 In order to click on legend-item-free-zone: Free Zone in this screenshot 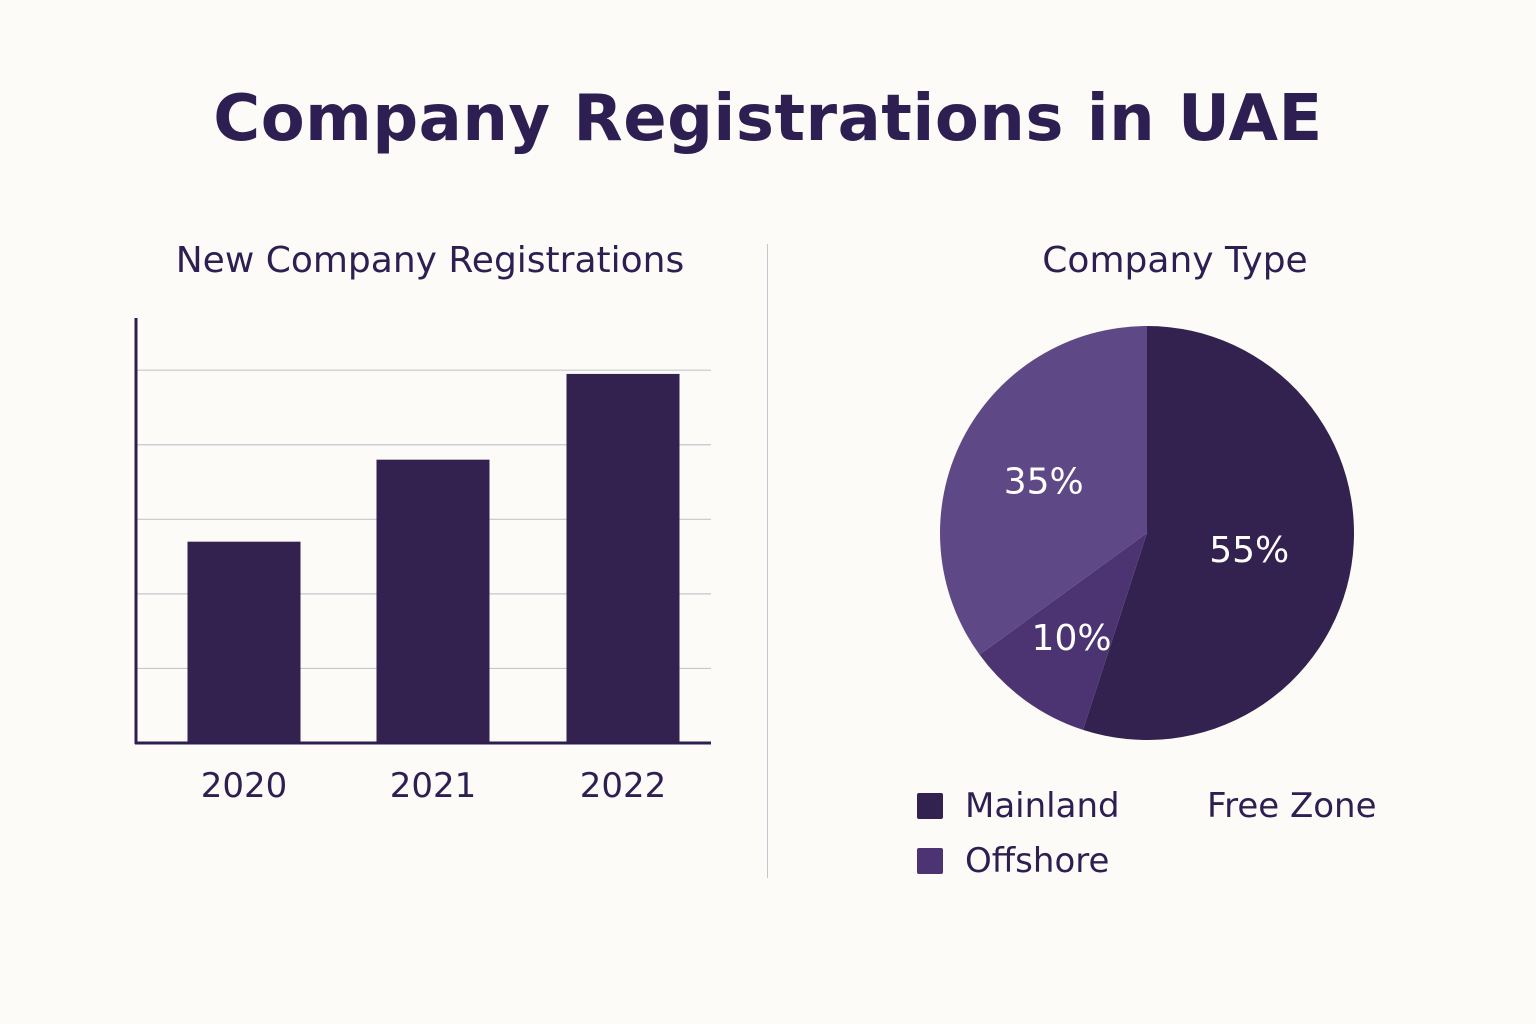, I will do `click(1292, 806)`.